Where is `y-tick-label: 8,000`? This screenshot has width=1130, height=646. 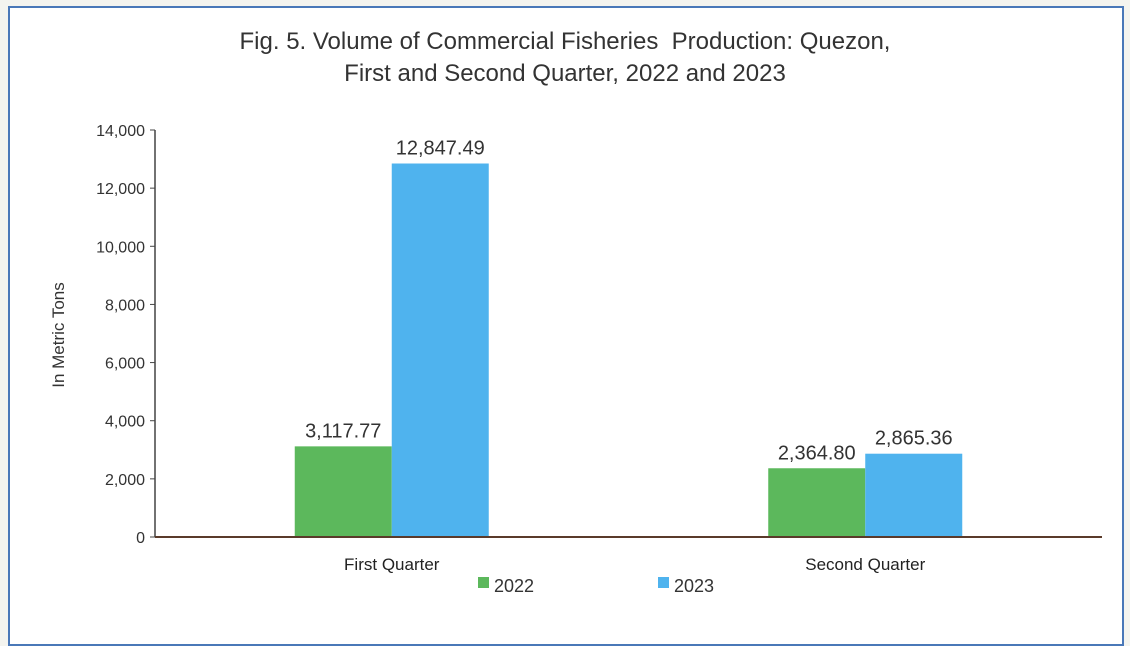 y-tick-label: 8,000 is located at coordinates (125, 305).